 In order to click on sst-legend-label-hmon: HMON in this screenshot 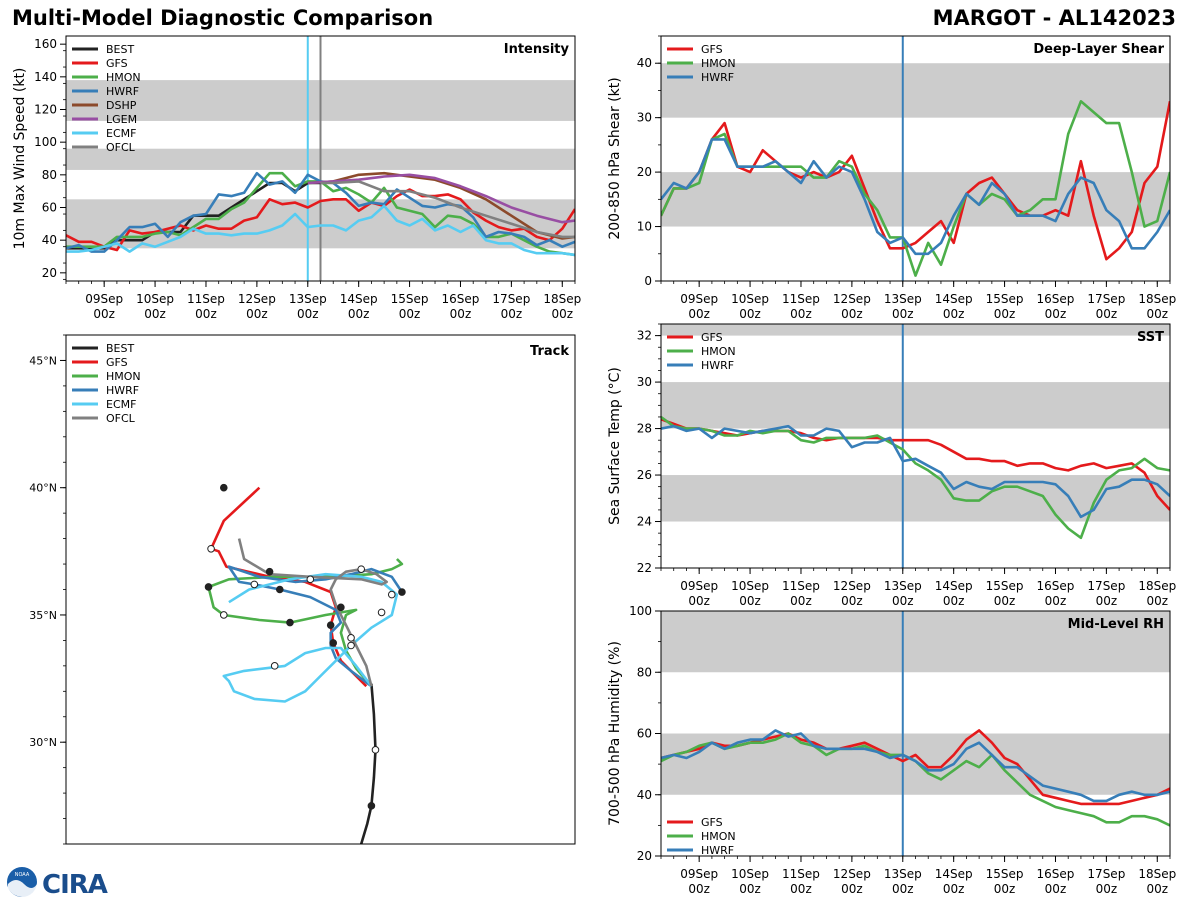, I will do `click(718, 351)`.